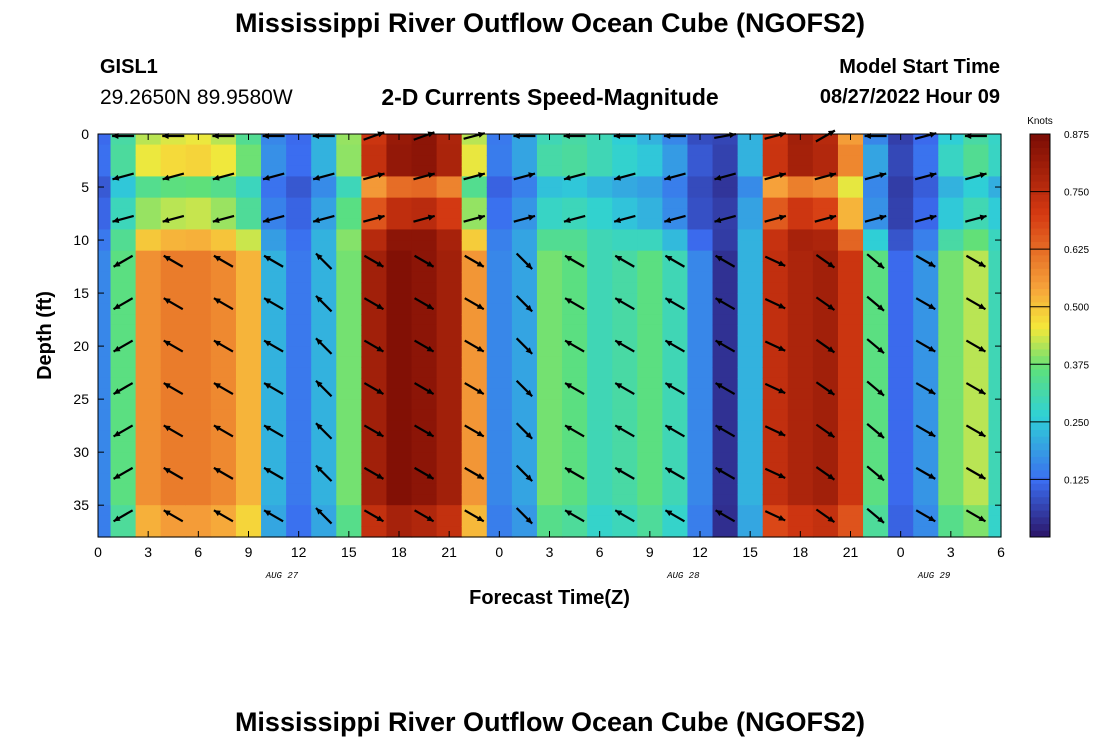 Image resolution: width=1100 pixels, height=750 pixels. Describe the element at coordinates (934, 576) in the screenshot. I see `date-label: AUG 29` at that location.